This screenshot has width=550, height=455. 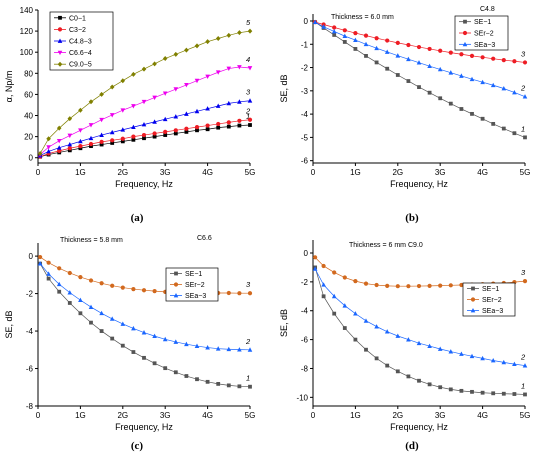 What do you see at coordinates (137, 446) in the screenshot?
I see `panel-caption: (c)` at bounding box center [137, 446].